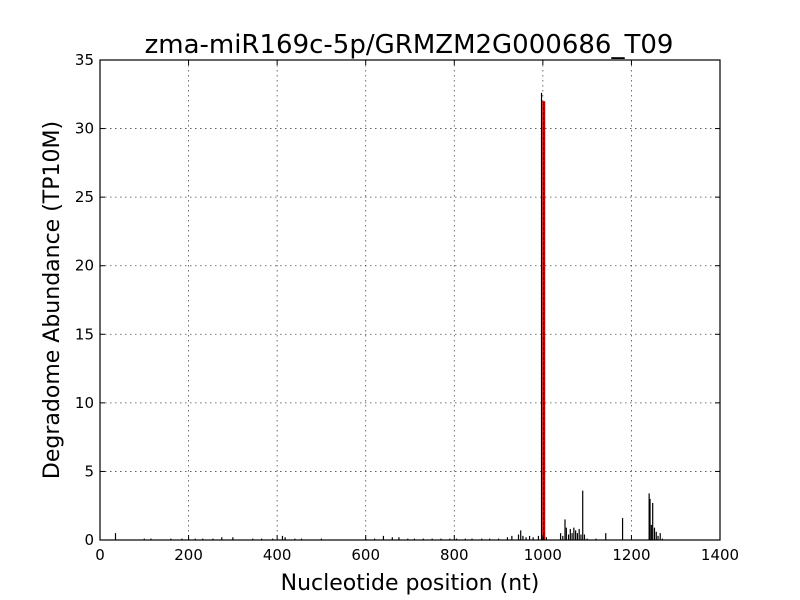 The image size is (800, 600). Describe the element at coordinates (52, 300) in the screenshot. I see `y-axis-label: Degradome Abundance (TP10M)` at that location.